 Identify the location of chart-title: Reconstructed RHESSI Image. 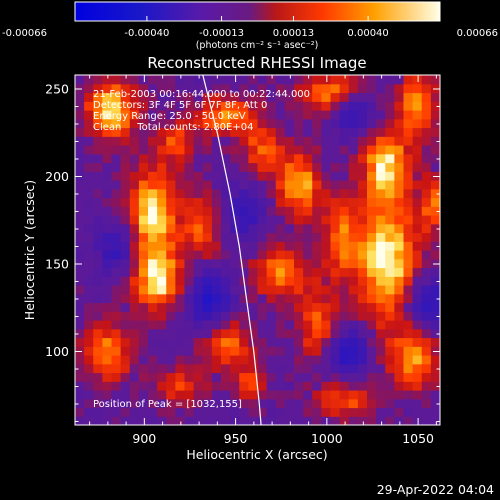
(256, 63).